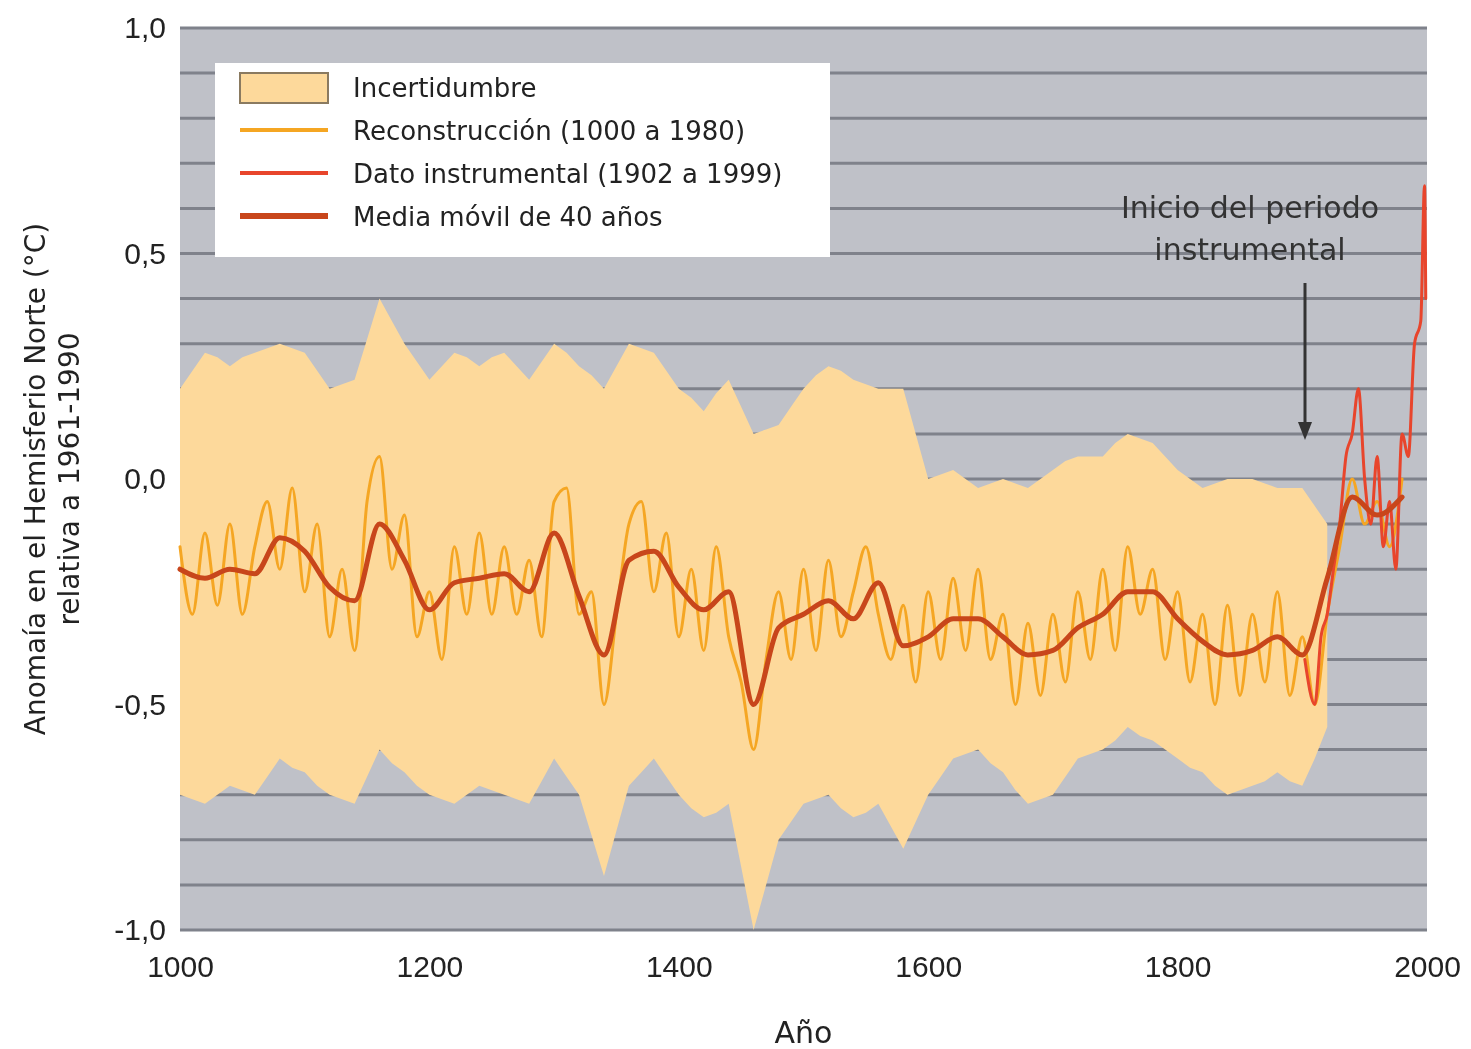  I want to click on y-tick-label: 0,5, so click(145, 253).